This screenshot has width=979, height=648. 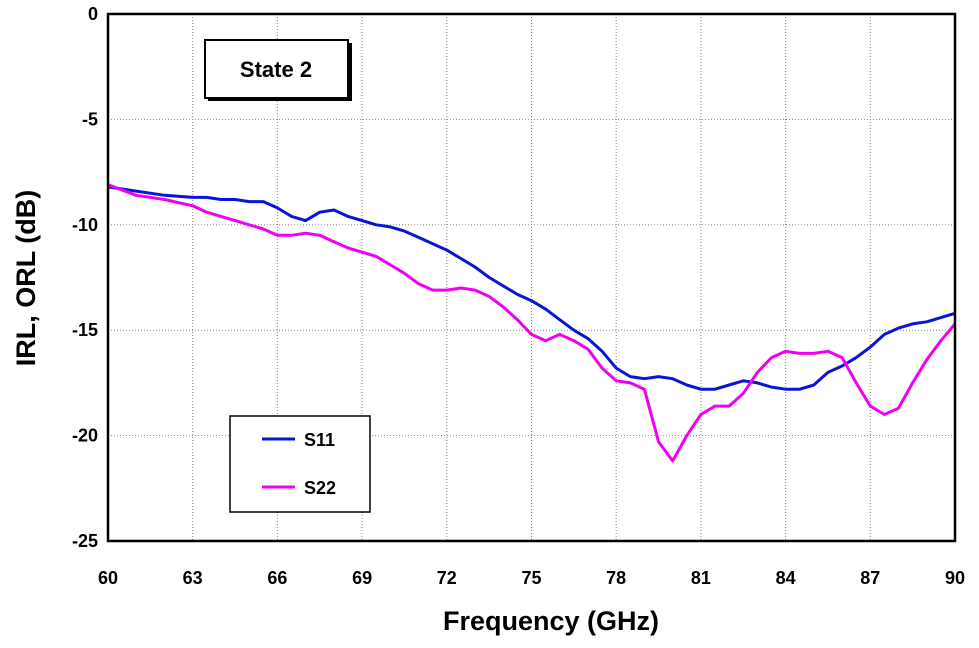 What do you see at coordinates (551, 621) in the screenshot?
I see `x-axis-title: Frequency (GHz)` at bounding box center [551, 621].